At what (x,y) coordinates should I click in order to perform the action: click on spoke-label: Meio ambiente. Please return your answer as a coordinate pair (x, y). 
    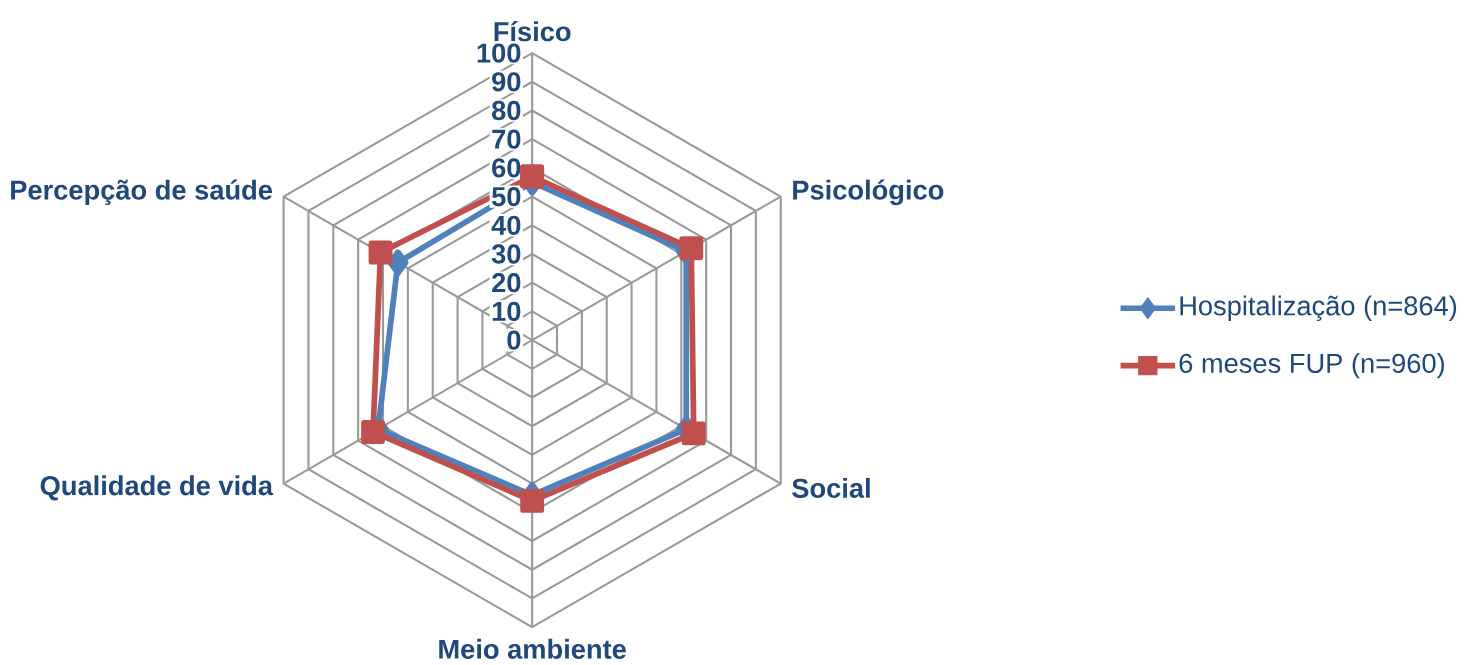
    Looking at the image, I should click on (532, 648).